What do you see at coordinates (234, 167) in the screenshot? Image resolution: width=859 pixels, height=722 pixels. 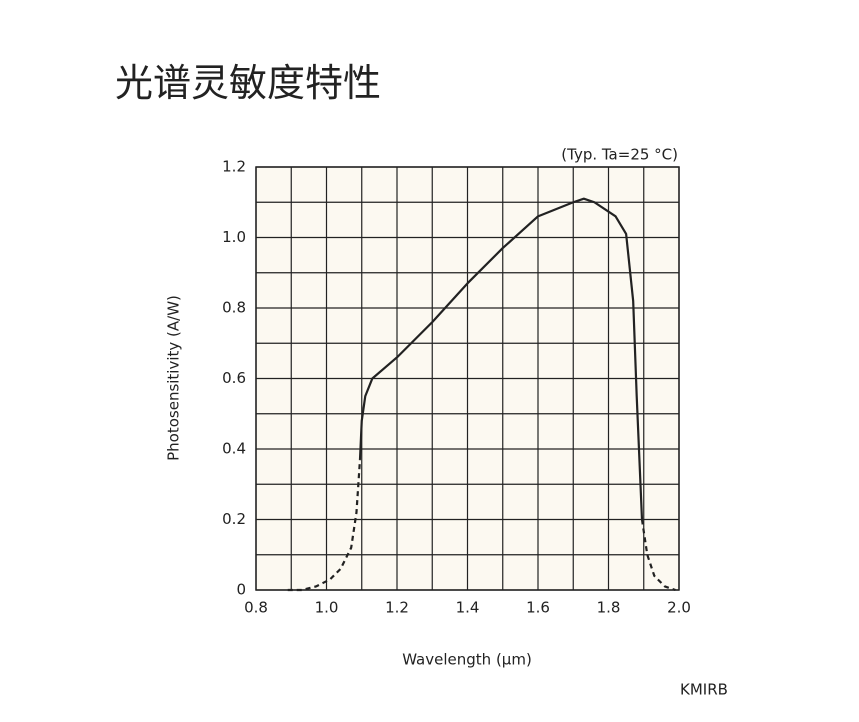 I see `y-tick-label: 1.2` at bounding box center [234, 167].